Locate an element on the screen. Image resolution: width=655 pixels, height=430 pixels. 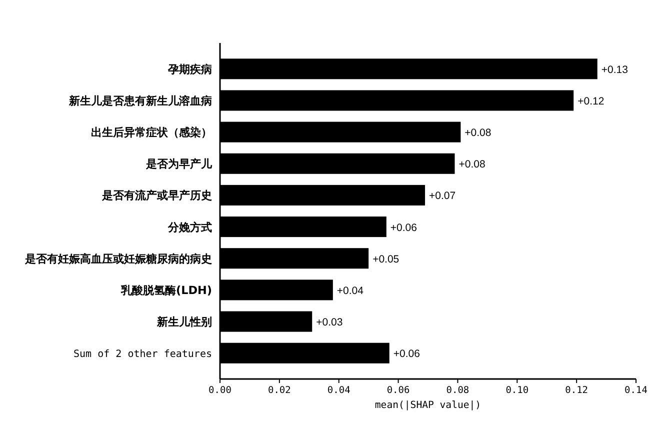
y-tick-label: 新生儿是否患有新生儿溶血病 is located at coordinates (140, 101).